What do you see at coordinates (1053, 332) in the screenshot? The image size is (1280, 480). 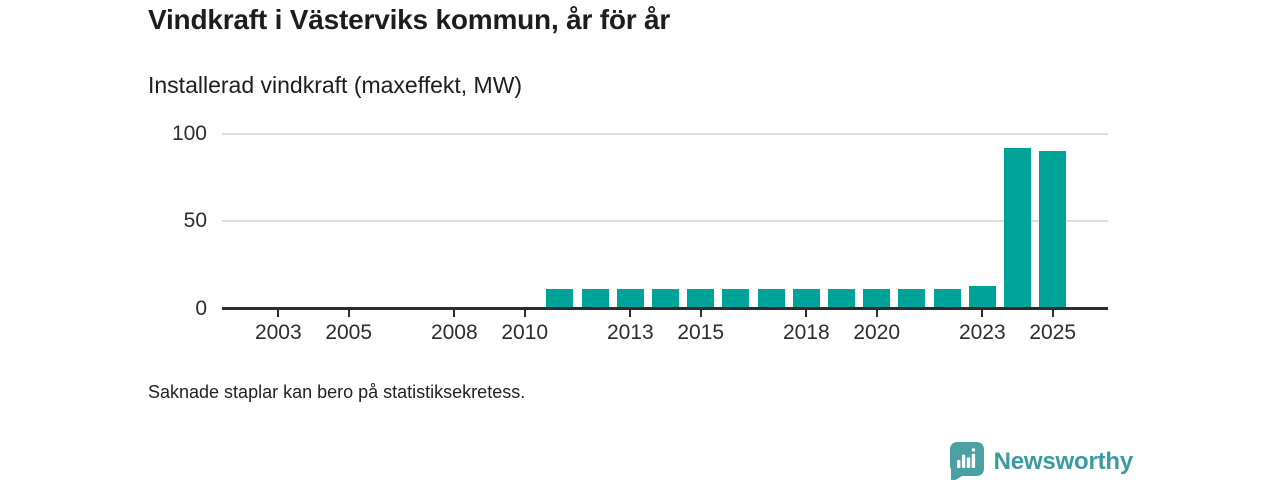 I see `x-tick-label: 2025` at bounding box center [1053, 332].